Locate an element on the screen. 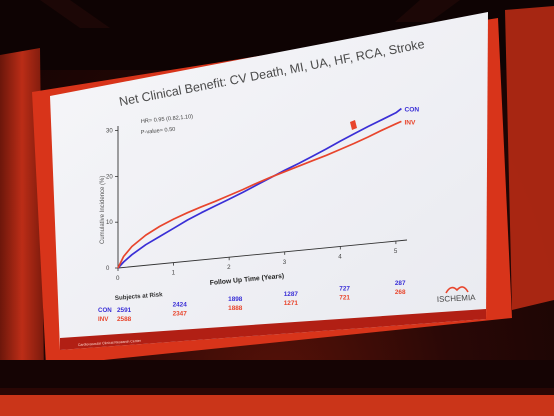 This screenshot has width=554, height=416. x-ticks: 0 1 2 3 4 5 is located at coordinates (257, 261).